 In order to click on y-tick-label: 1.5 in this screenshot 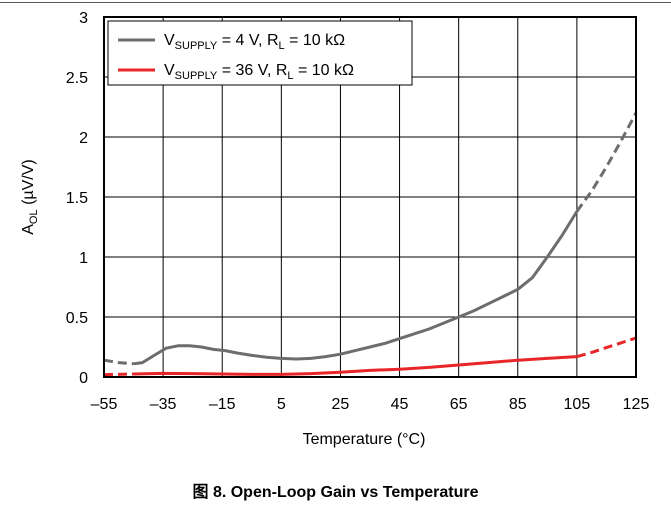, I will do `click(77, 198)`.